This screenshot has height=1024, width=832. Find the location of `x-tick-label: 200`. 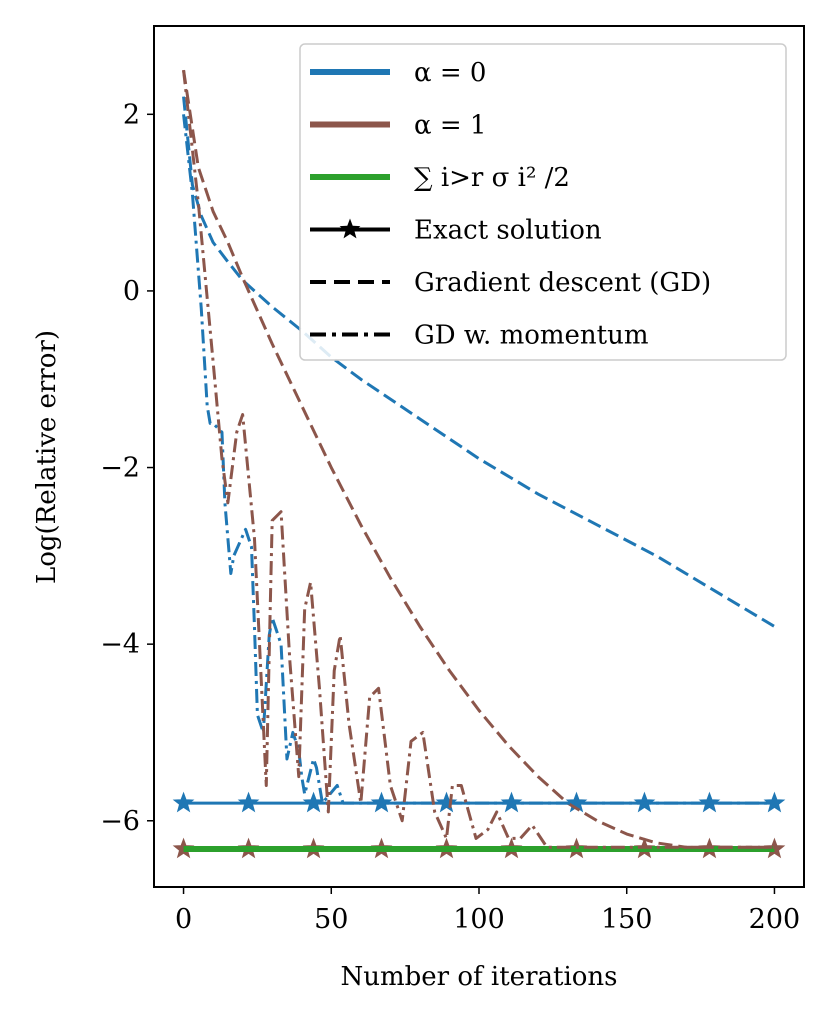

x-tick-label: 200 is located at coordinates (775, 919).